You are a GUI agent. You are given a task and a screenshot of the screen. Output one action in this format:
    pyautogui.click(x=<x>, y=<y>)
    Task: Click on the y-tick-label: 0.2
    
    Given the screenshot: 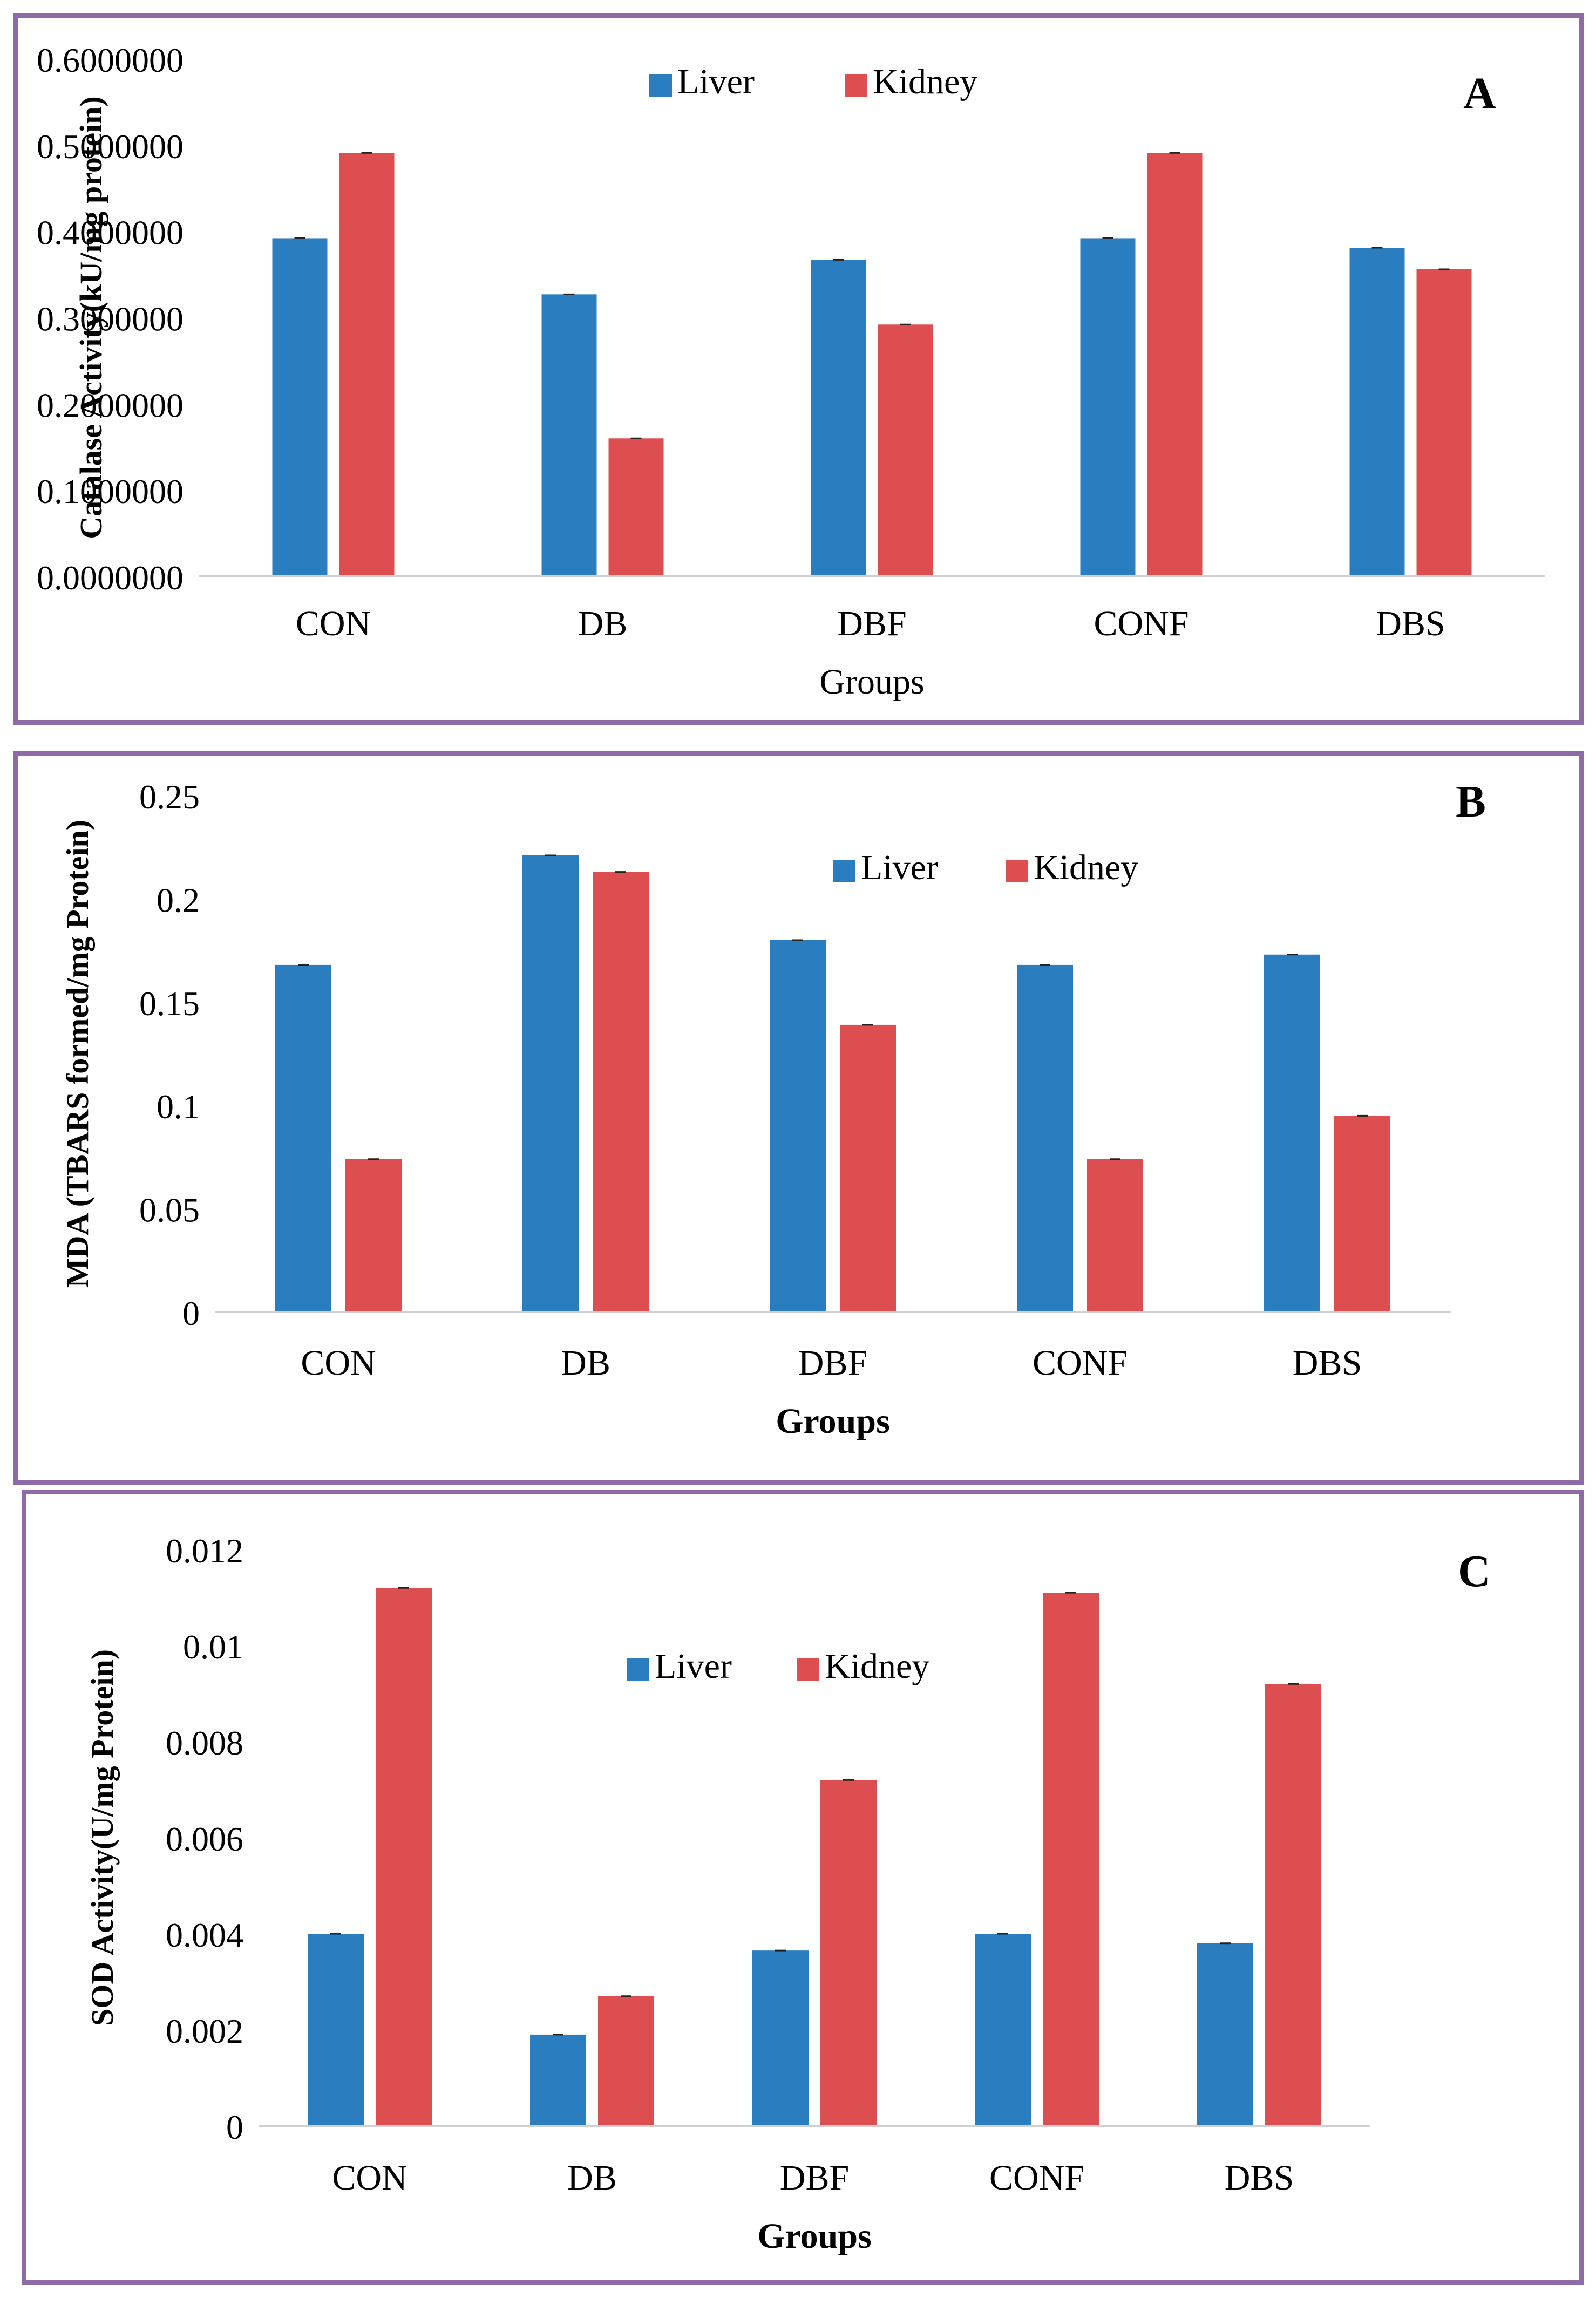 What is the action you would take?
    pyautogui.click(x=178, y=900)
    